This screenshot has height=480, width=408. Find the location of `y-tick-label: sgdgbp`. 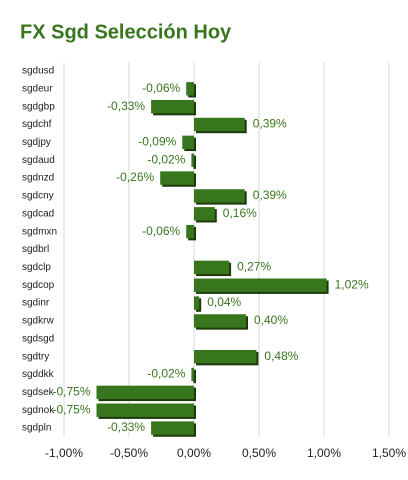

y-tick-label: sgdgbp is located at coordinates (38, 106).